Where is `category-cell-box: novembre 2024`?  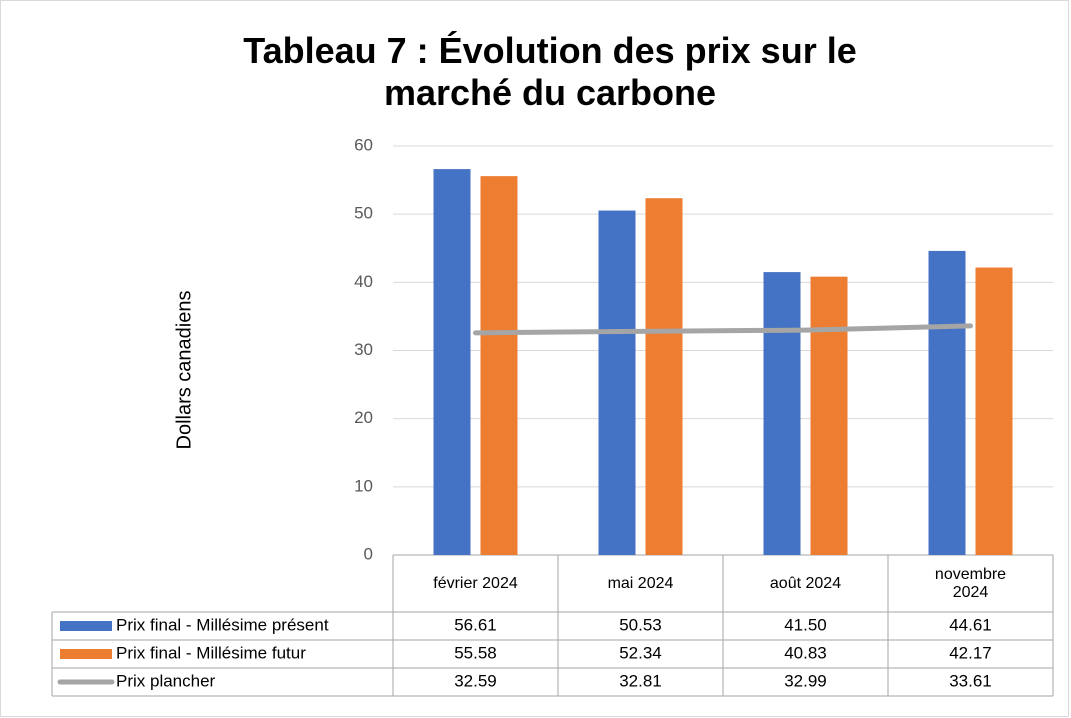
category-cell-box: novembre 2024 is located at coordinates (970, 583).